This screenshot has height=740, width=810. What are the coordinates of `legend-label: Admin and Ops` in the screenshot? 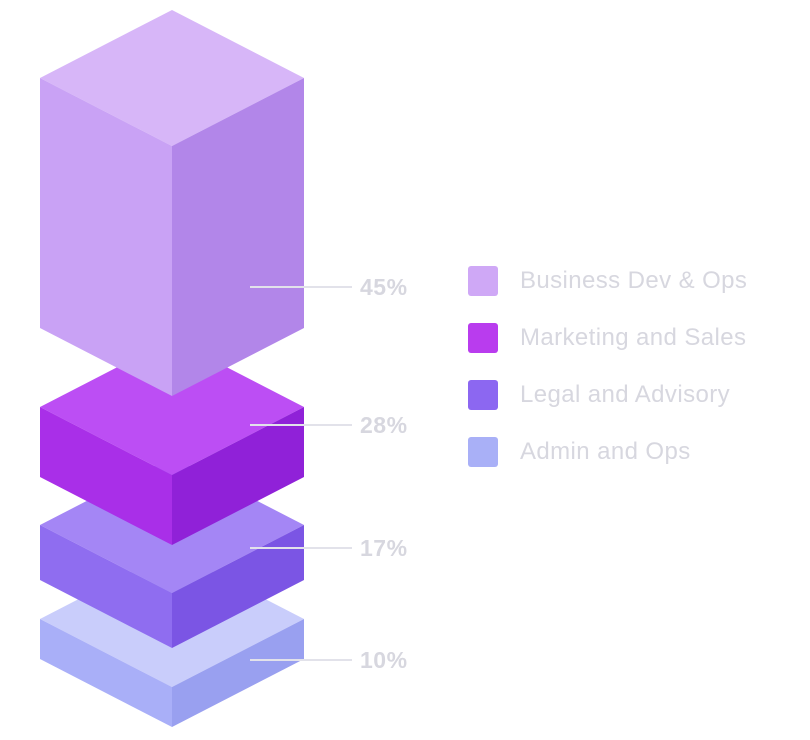 It's located at (605, 451).